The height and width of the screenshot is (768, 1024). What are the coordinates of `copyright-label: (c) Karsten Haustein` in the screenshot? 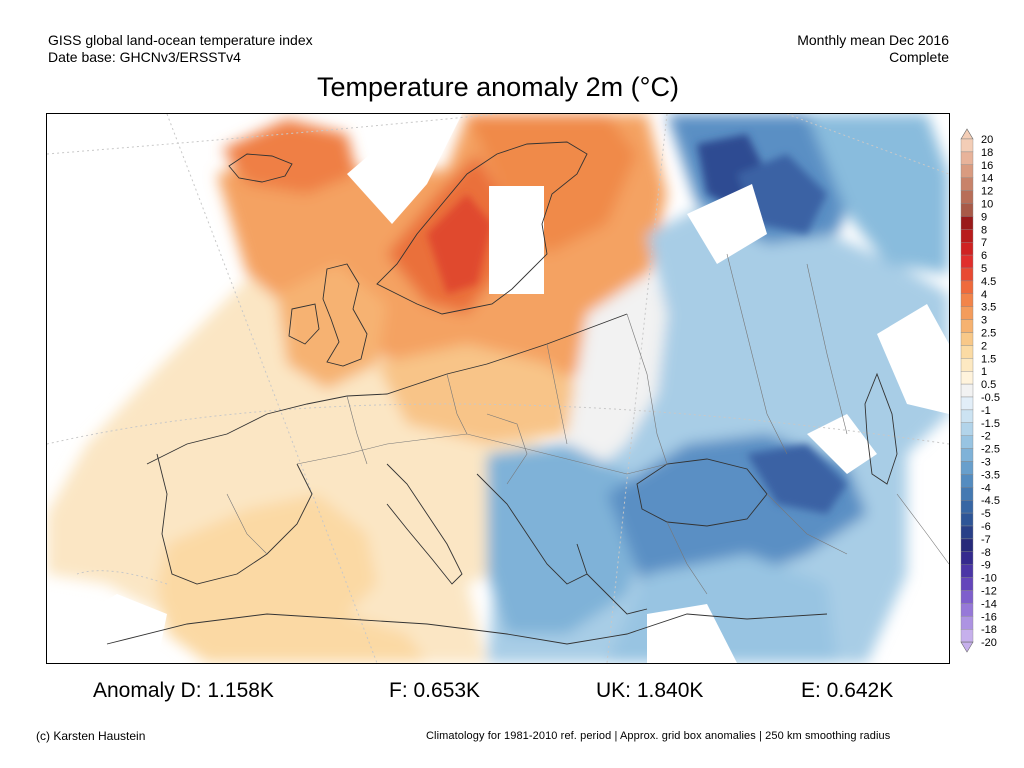 It's located at (91, 736).